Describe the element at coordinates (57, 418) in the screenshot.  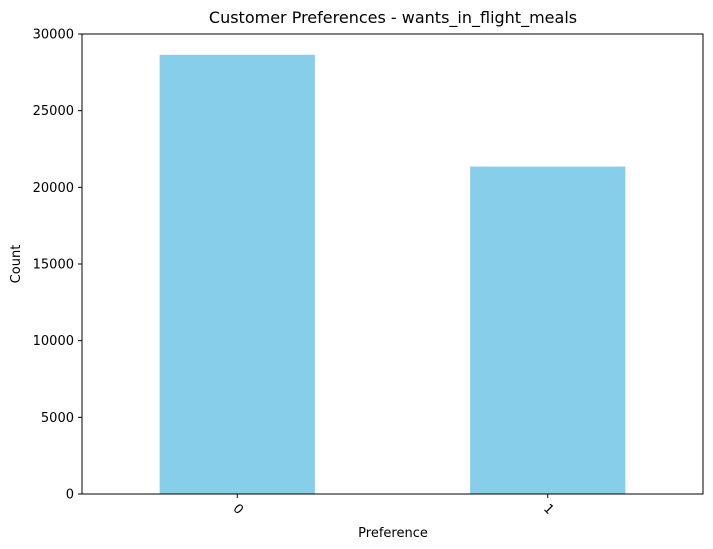
I see `y-tick-label-5000: 5000` at that location.